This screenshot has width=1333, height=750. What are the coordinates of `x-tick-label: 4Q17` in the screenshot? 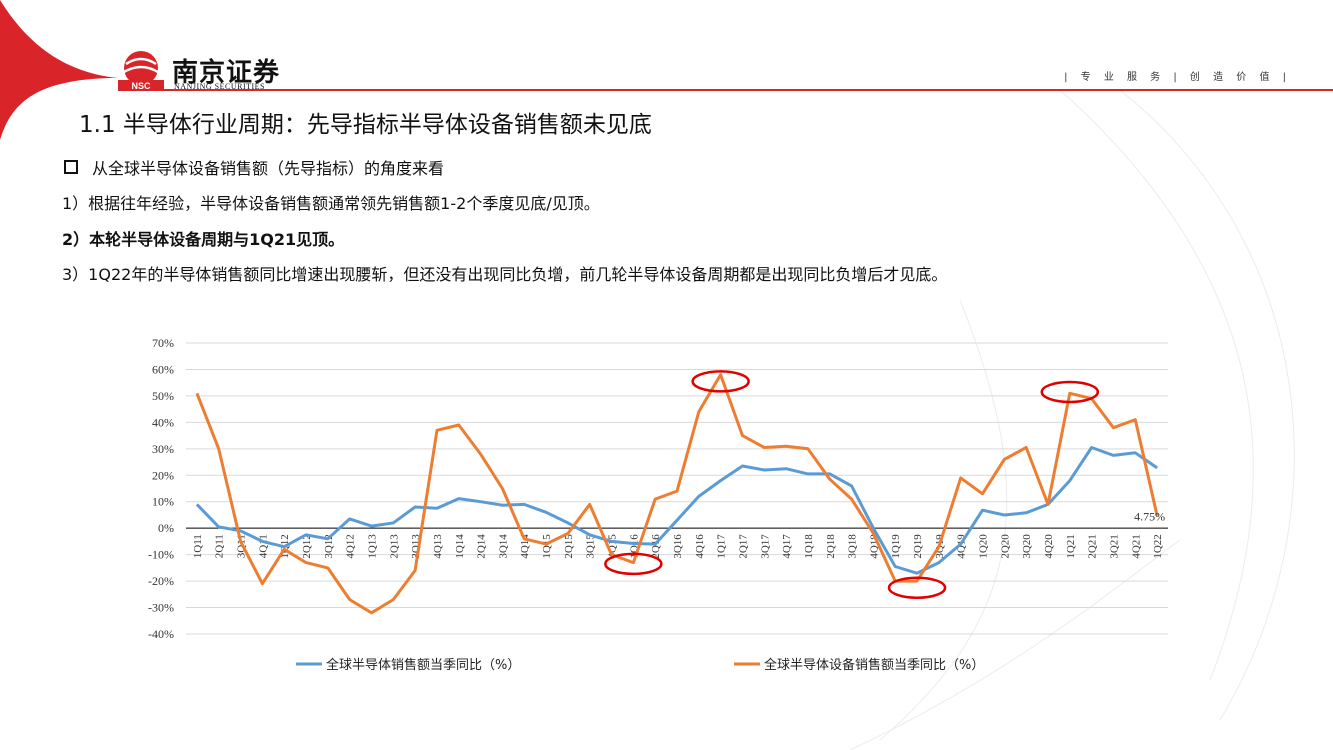 It's located at (787, 546).